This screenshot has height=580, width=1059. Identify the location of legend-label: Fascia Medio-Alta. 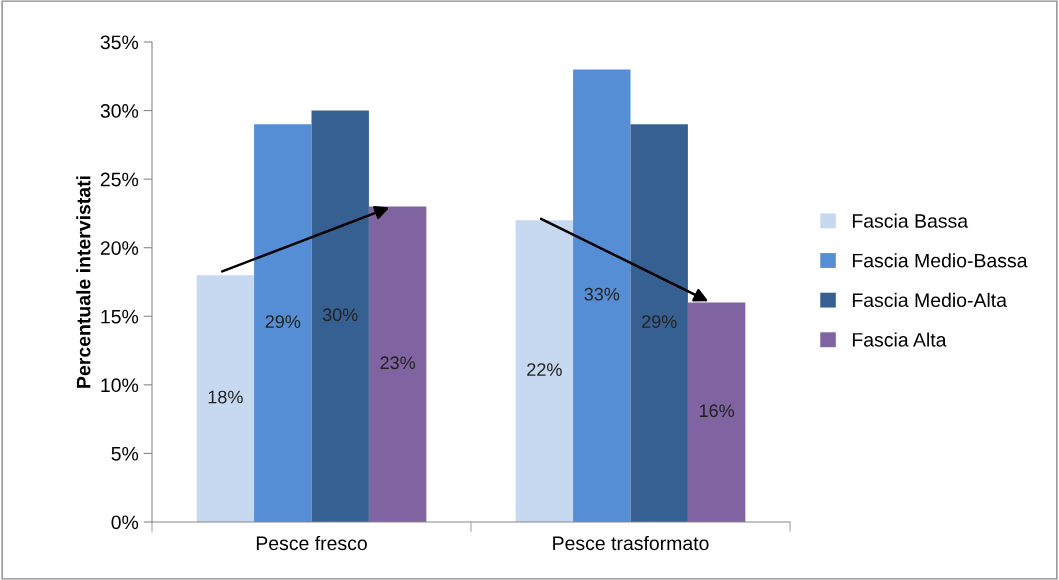
(929, 300).